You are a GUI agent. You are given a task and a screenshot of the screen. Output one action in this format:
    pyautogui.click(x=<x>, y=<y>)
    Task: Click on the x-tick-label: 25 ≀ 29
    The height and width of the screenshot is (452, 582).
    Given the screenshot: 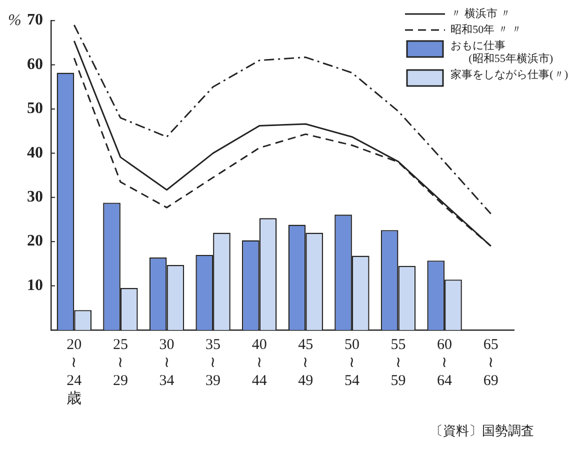 What is the action you would take?
    pyautogui.click(x=120, y=362)
    